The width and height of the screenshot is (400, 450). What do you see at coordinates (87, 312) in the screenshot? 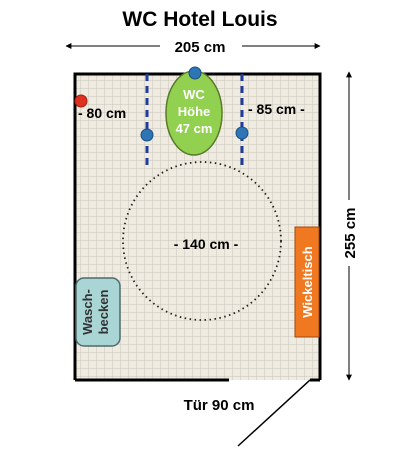
I see `sink-label-1: Wasch-` at bounding box center [87, 312].